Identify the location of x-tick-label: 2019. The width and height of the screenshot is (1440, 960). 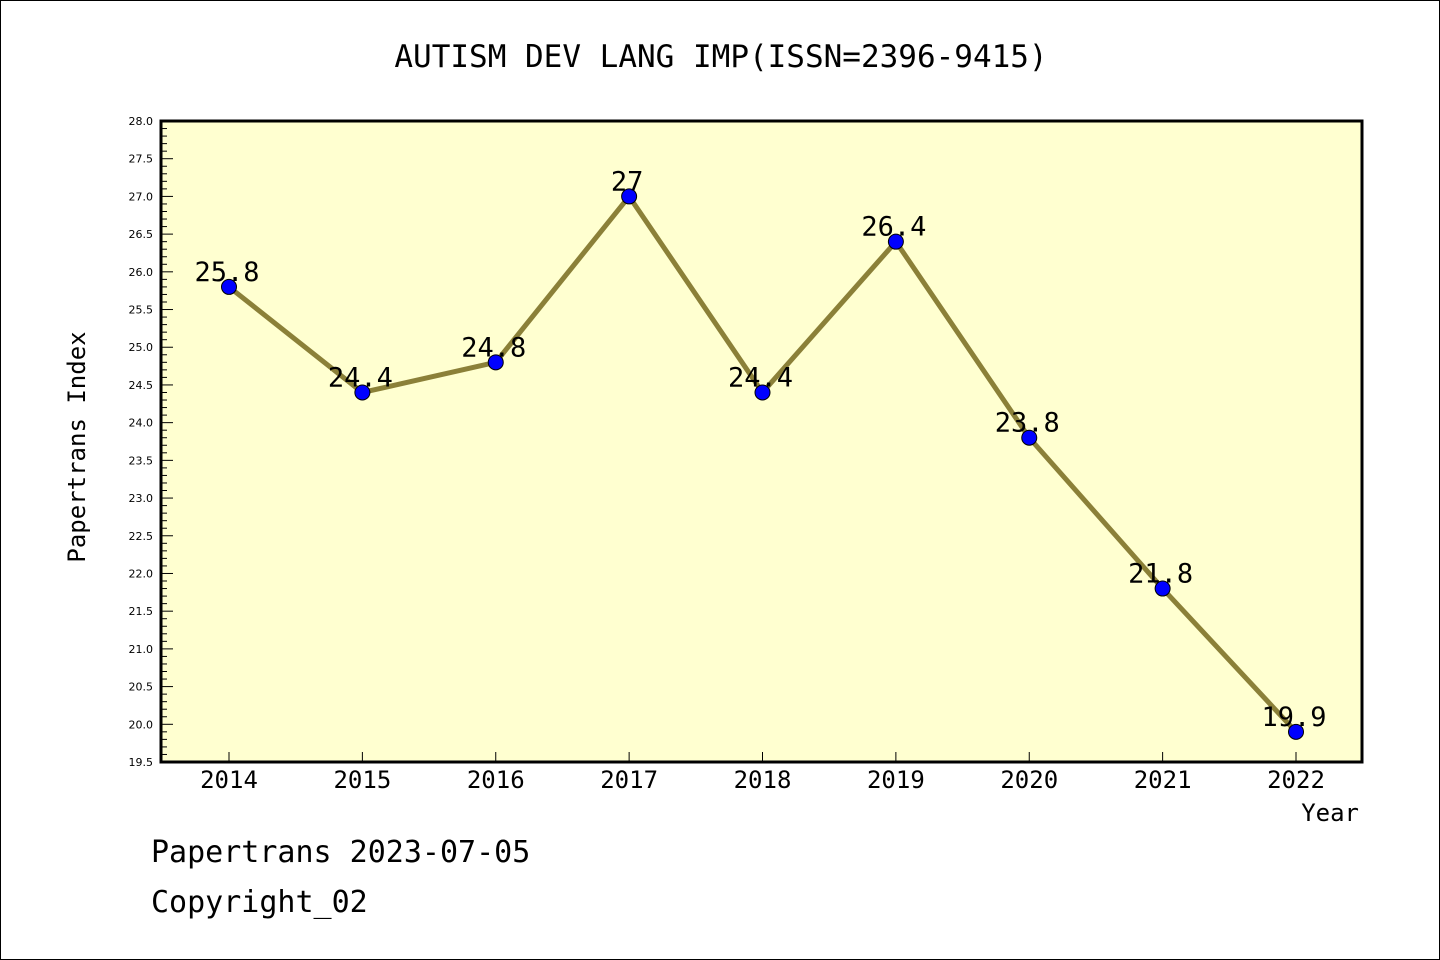
(896, 780).